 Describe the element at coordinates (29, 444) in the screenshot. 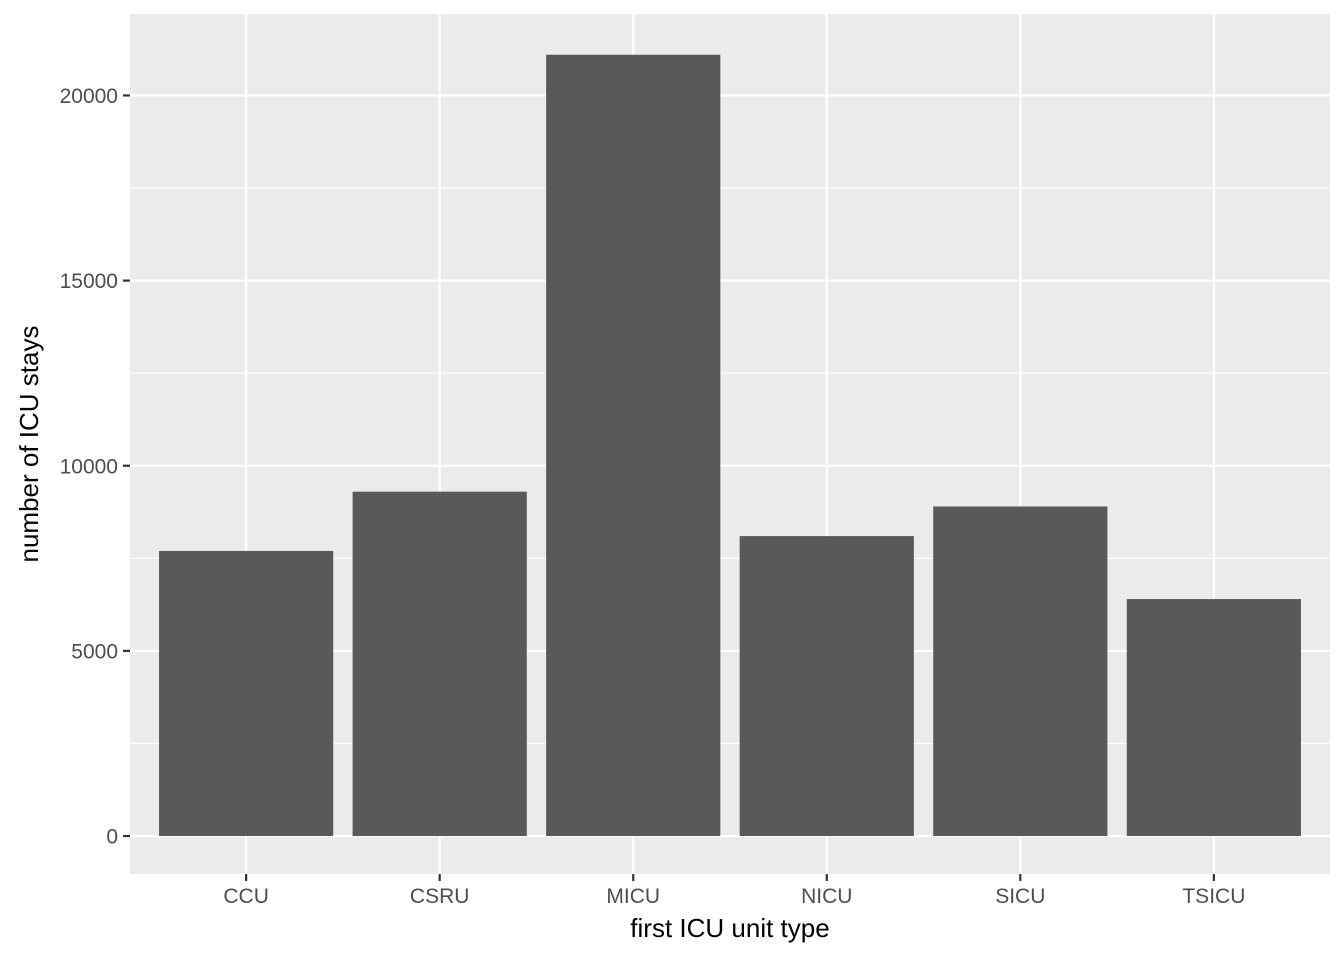

I see `y-axis-title: number of ICU stays` at that location.